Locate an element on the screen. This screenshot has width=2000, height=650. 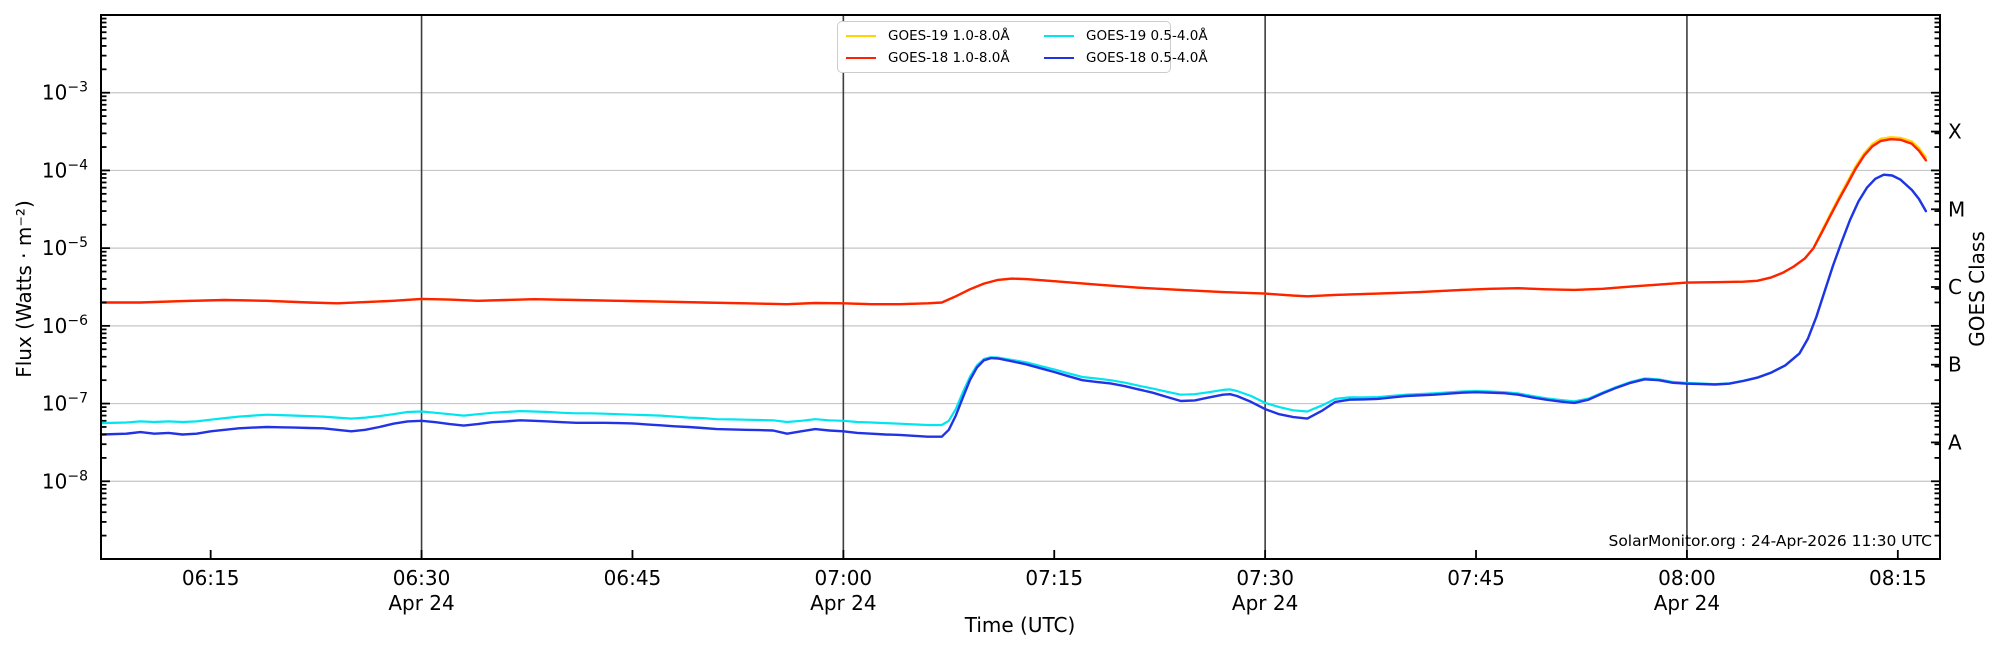
svg-text: 06:45 is located at coordinates (633, 578).